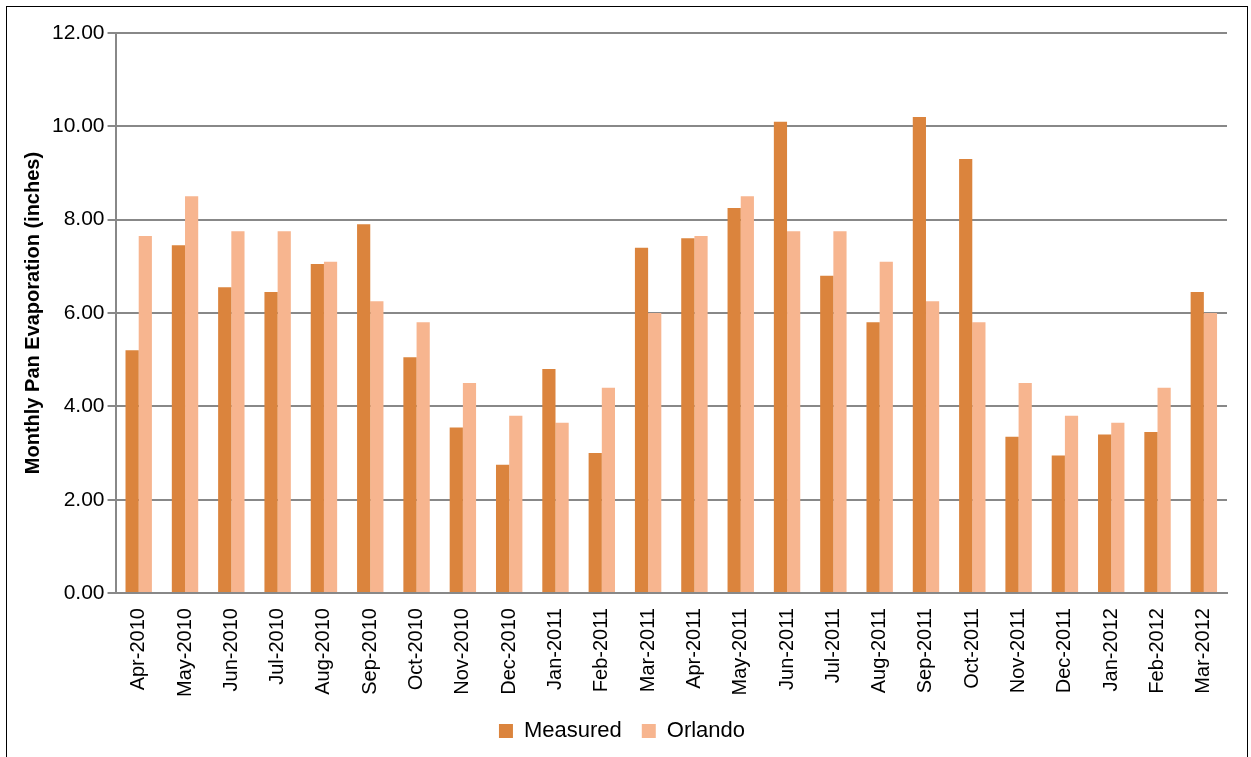 The width and height of the screenshot is (1251, 757). Describe the element at coordinates (78, 31) in the screenshot. I see `y-tick-label: 12.00` at that location.